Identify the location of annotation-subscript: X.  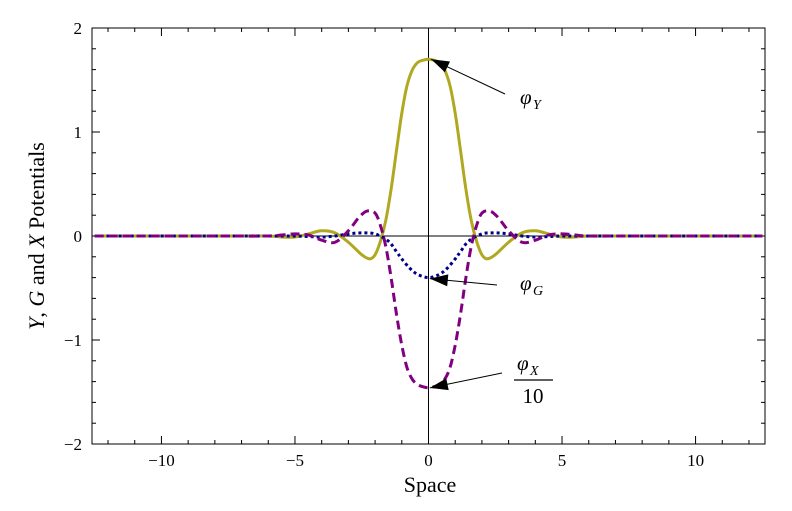
(534, 371).